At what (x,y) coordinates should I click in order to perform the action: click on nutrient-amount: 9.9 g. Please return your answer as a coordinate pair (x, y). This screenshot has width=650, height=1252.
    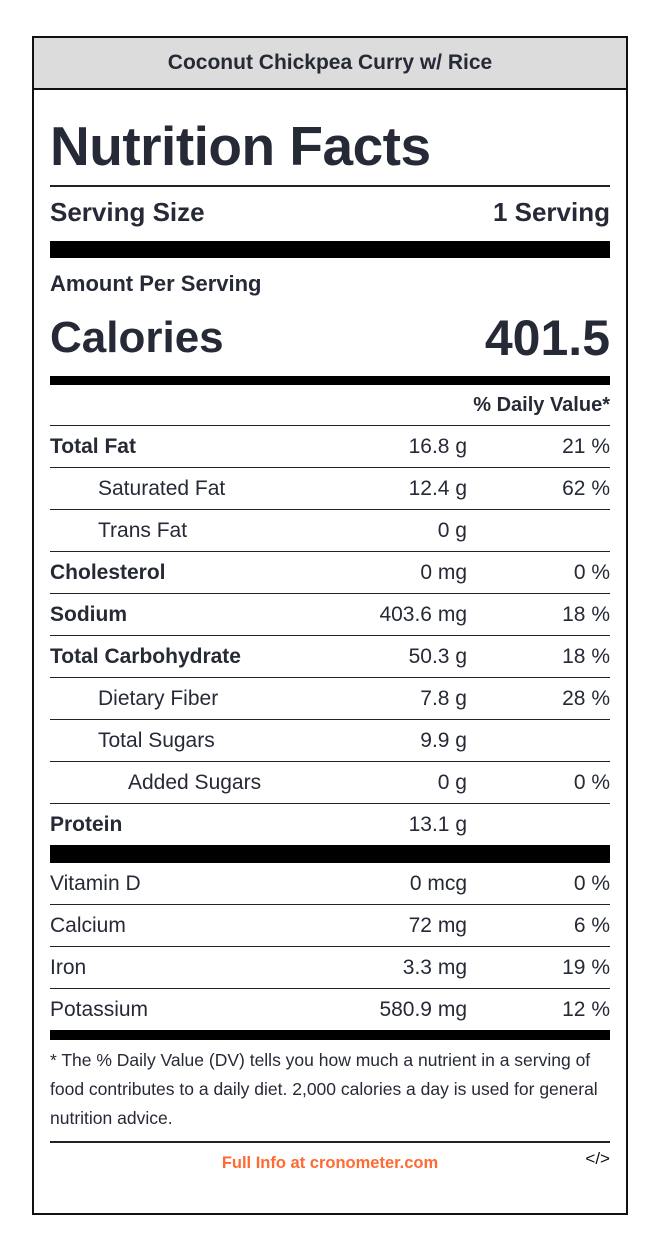
    Looking at the image, I should click on (443, 740).